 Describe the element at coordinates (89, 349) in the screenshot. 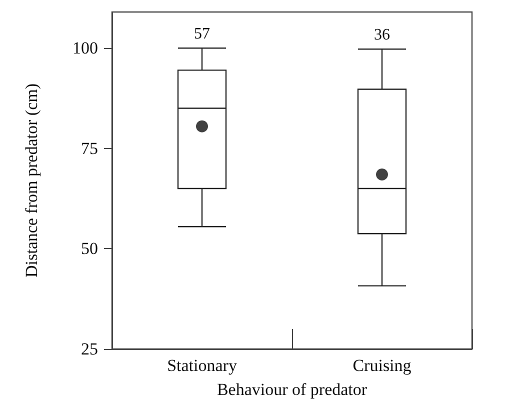

I see `y-tick-label: 25` at that location.